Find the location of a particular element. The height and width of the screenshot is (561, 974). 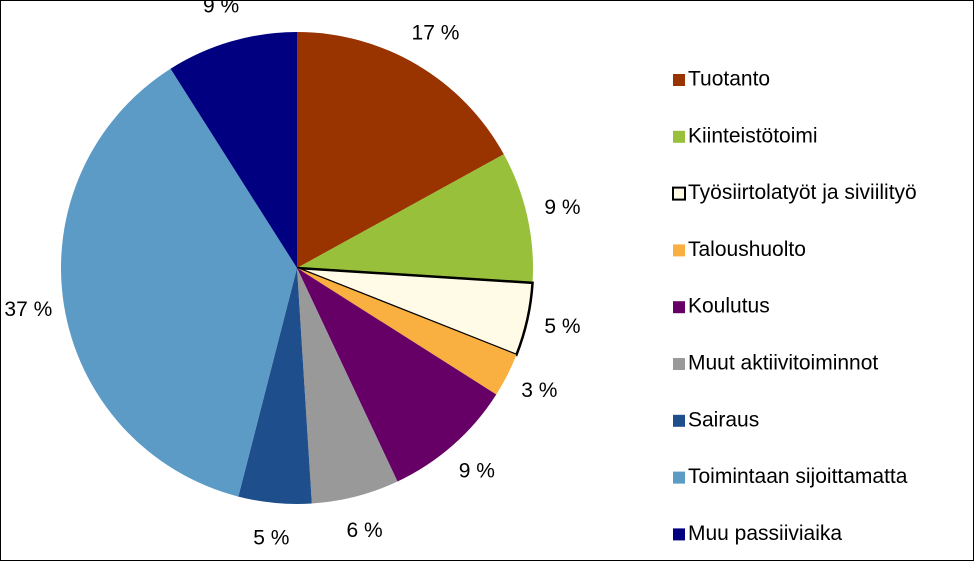

legend-label: Työsiirtolatyöt ja siviilityö is located at coordinates (802, 192).